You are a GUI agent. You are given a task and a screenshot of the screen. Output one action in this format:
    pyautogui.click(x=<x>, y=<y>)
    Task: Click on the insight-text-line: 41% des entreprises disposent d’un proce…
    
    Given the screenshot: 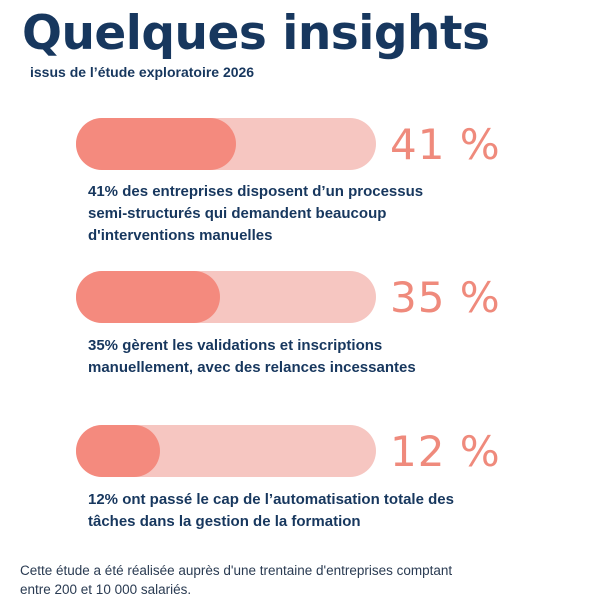 What is the action you would take?
    pyautogui.click(x=256, y=191)
    